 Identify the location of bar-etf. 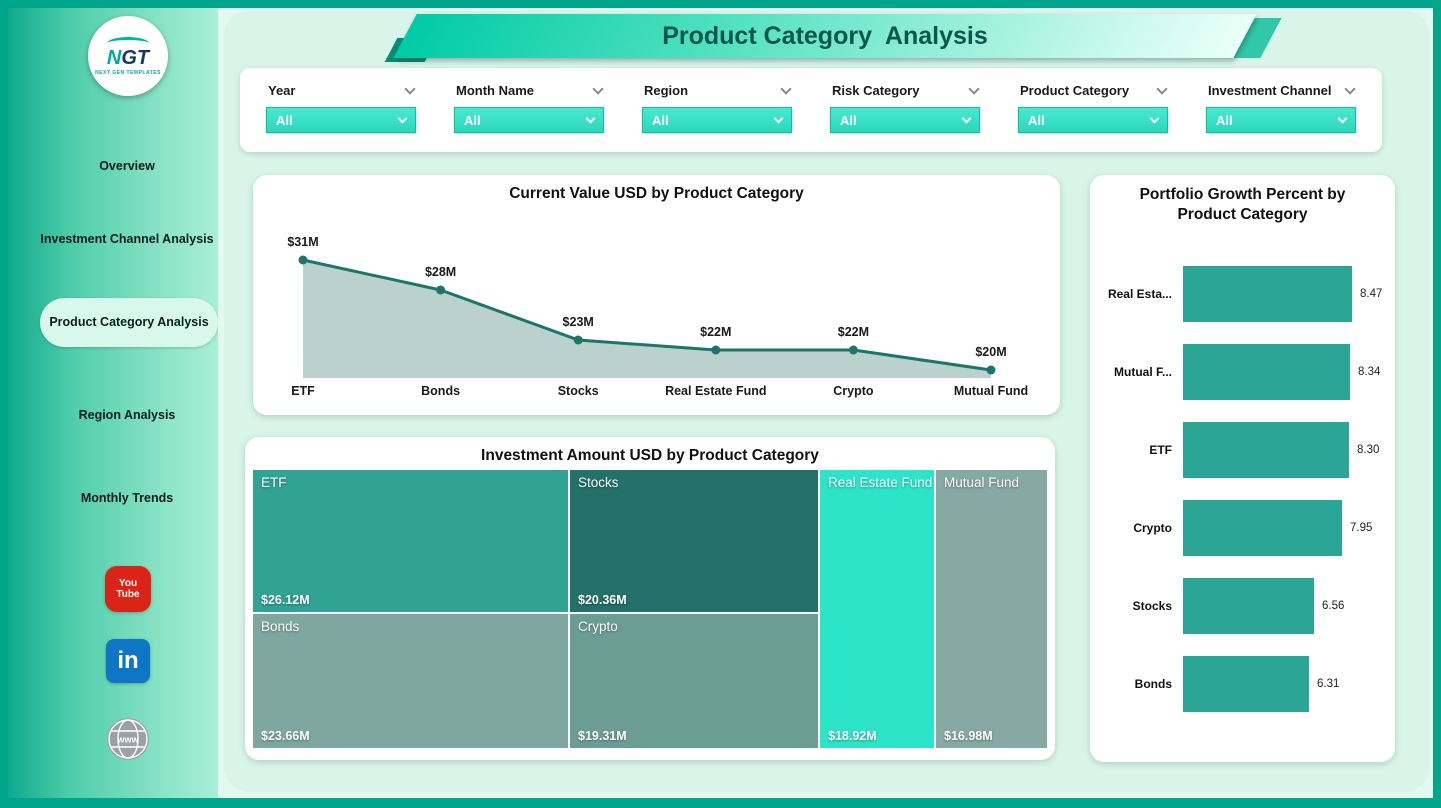
(1266, 450).